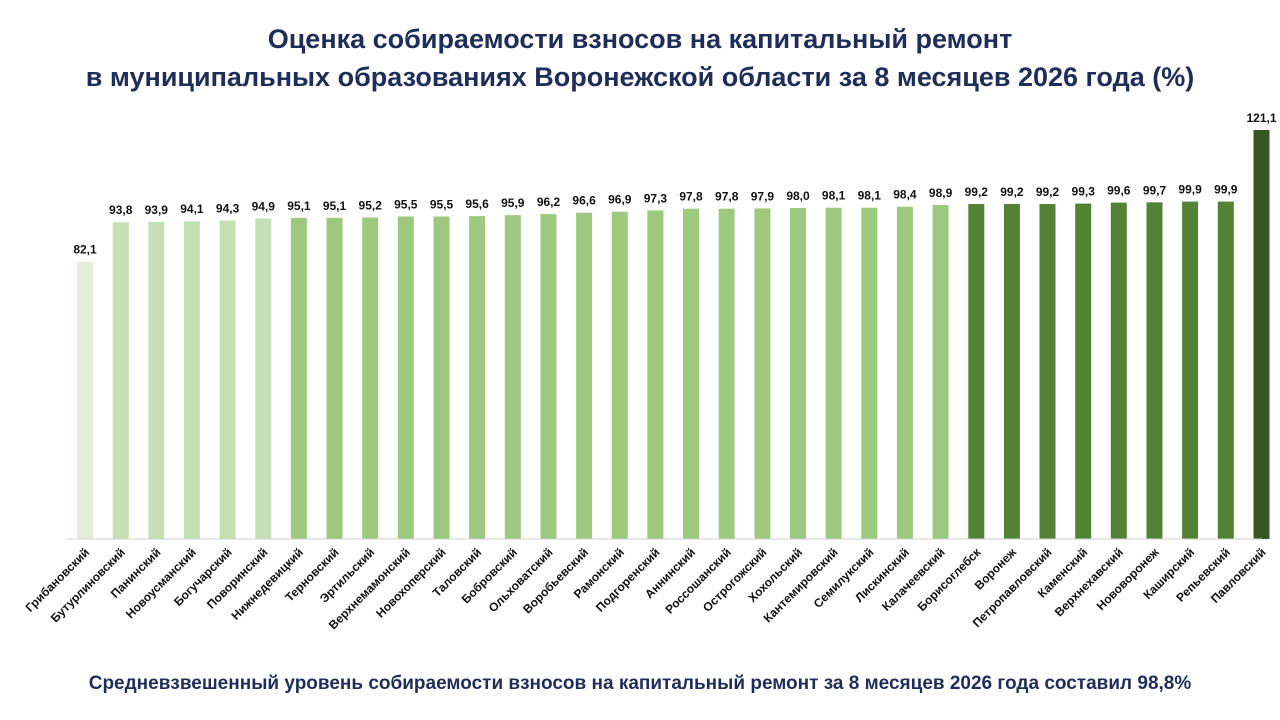  Describe the element at coordinates (941, 193) in the screenshot. I see `value-label-24: 98,9` at that location.